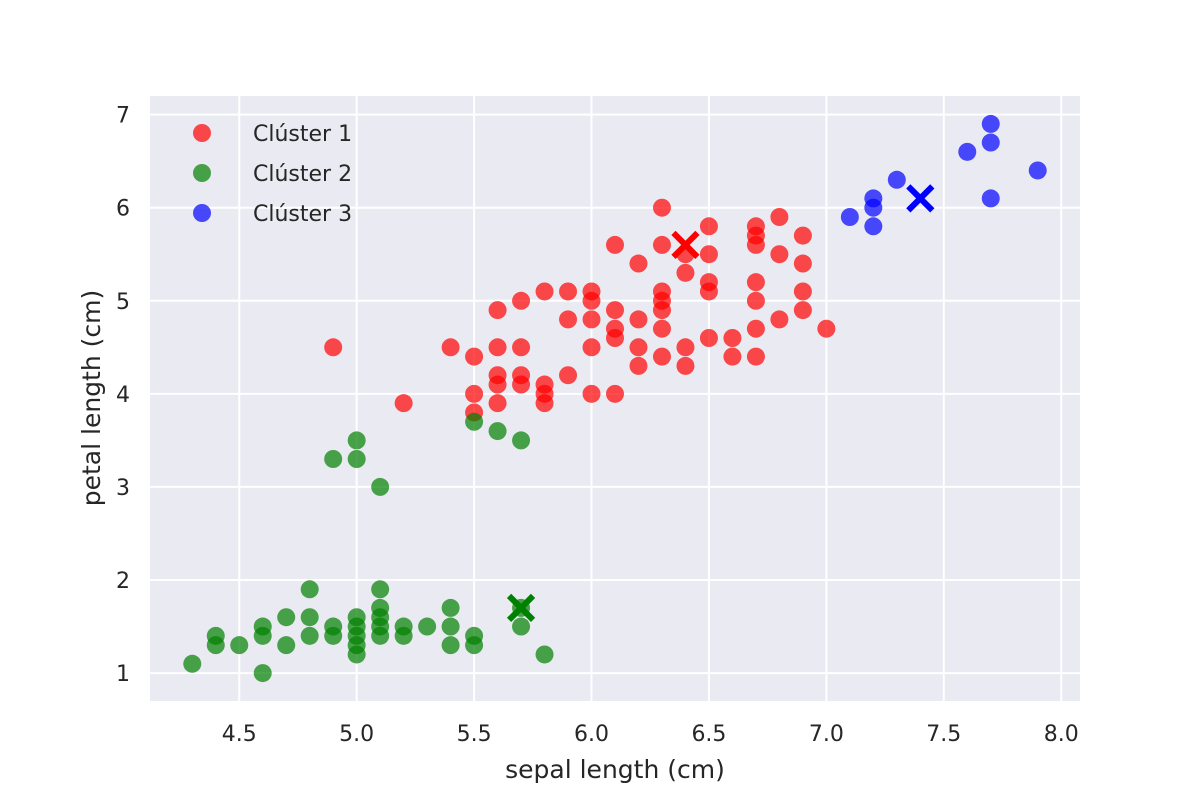 The image size is (1200, 800). Describe the element at coordinates (302, 134) in the screenshot. I see `legend-label: Clúster 1` at that location.